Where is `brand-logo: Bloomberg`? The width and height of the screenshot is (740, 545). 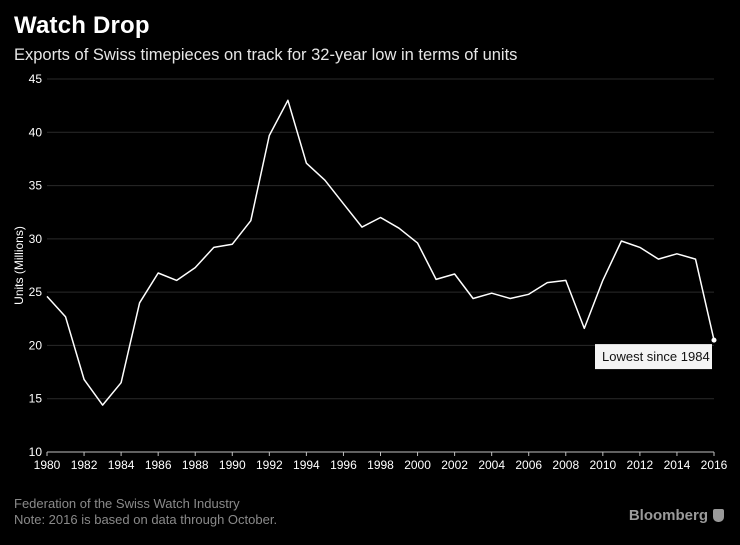
brand-logo: Bloomberg is located at coordinates (676, 515).